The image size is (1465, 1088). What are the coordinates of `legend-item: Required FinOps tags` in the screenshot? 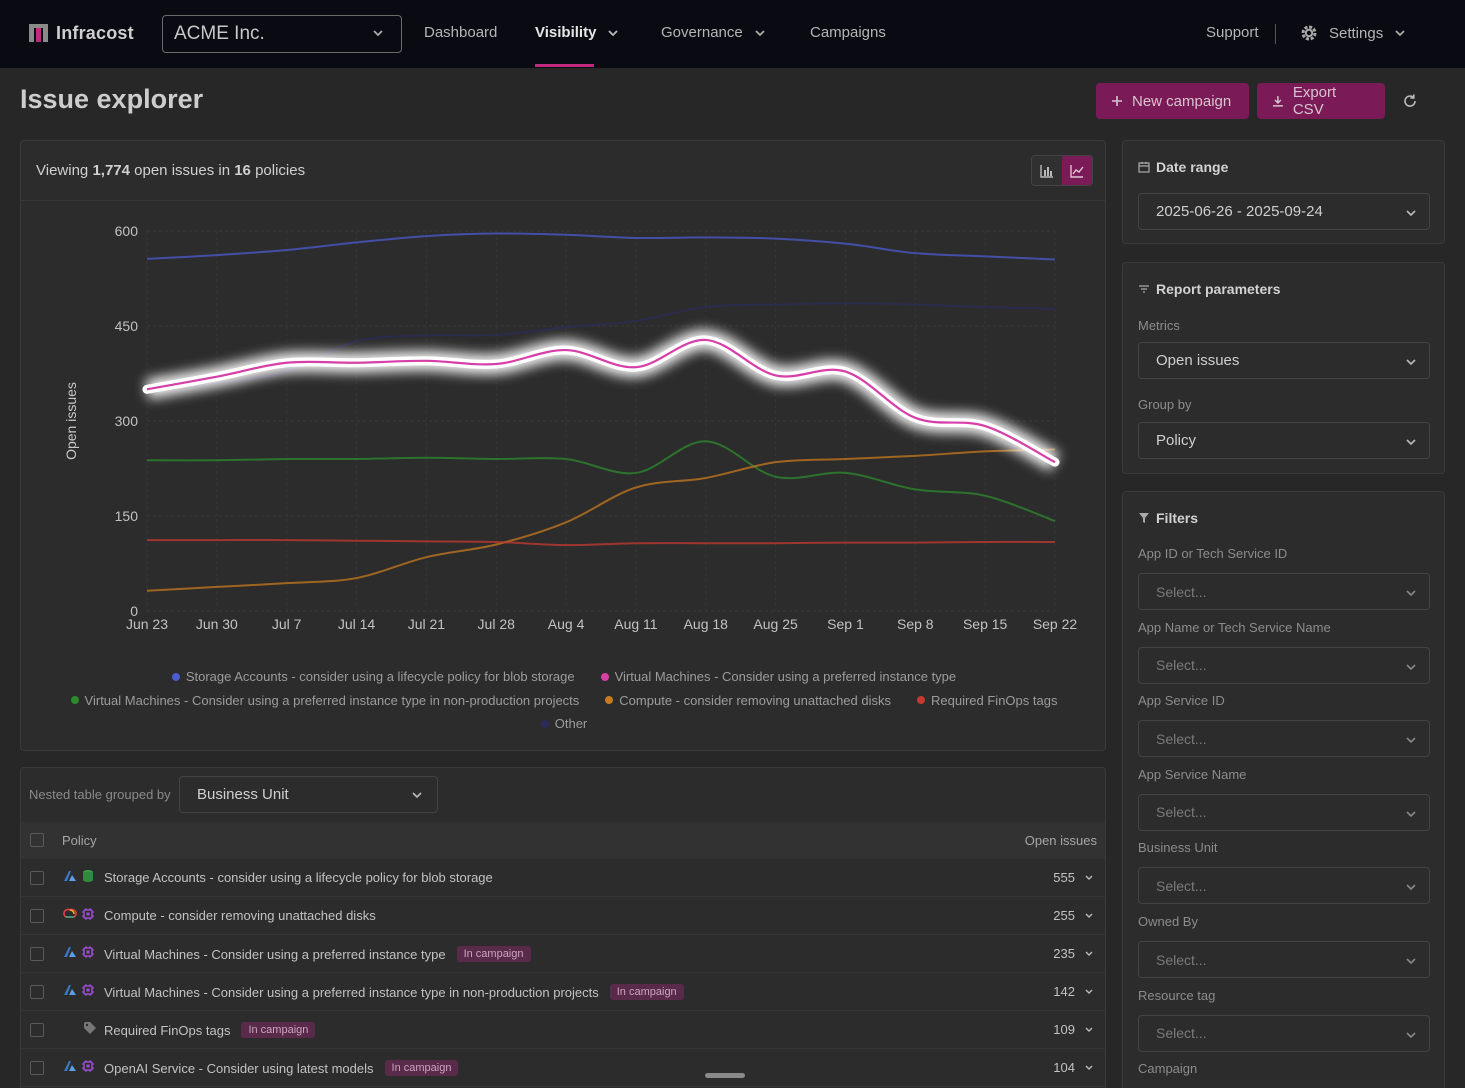 It's located at (987, 700).